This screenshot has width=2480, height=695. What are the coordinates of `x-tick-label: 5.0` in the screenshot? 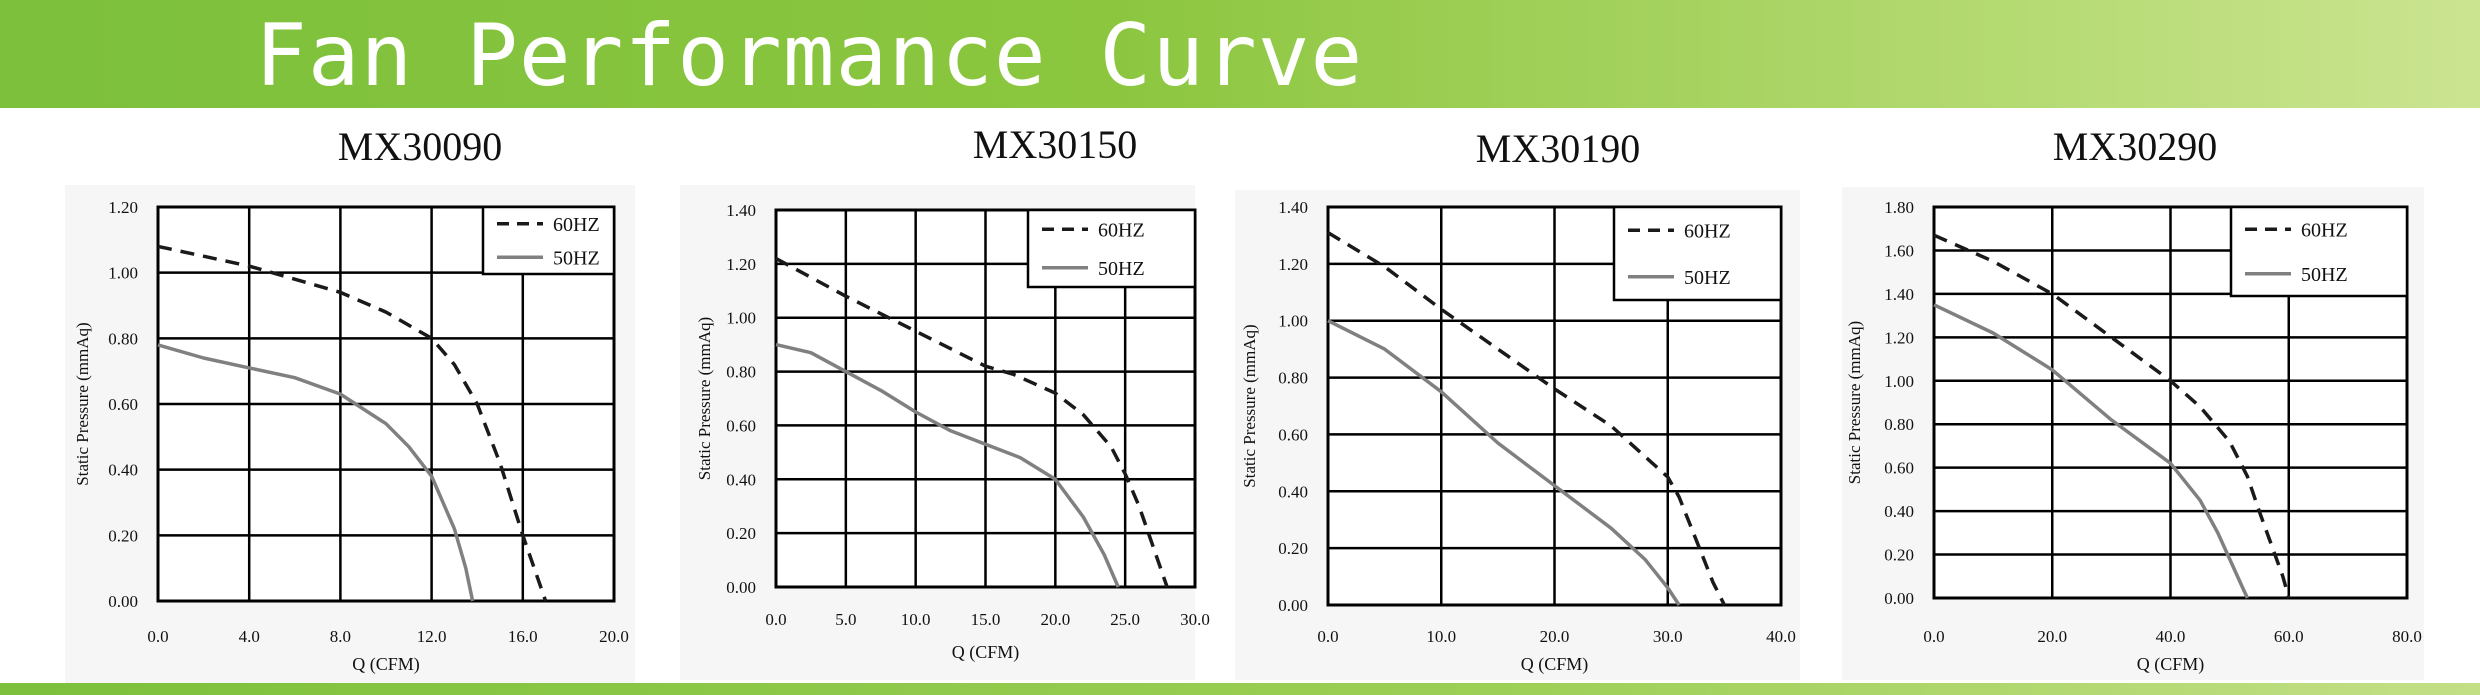 It's located at (845, 619).